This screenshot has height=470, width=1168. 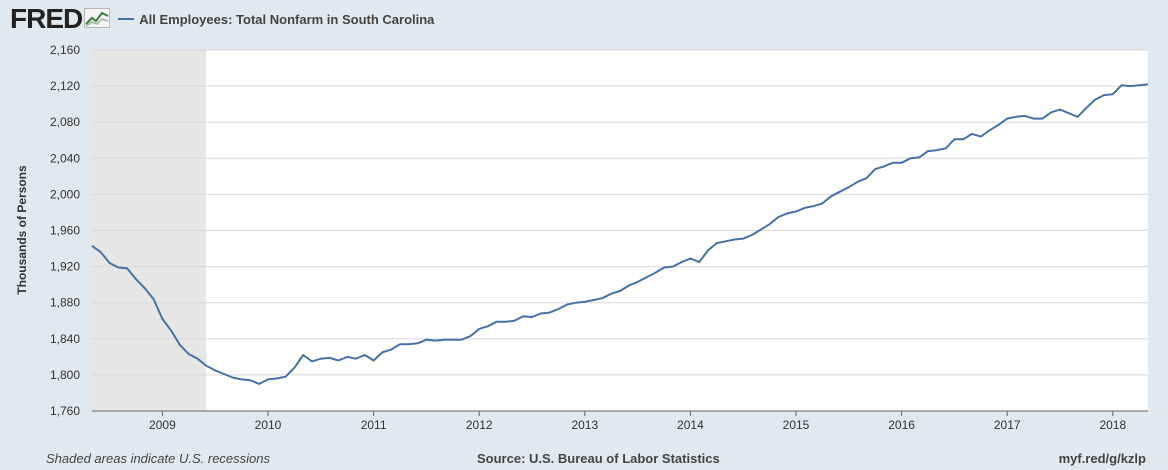 What do you see at coordinates (374, 425) in the screenshot?
I see `x-tick-label: 2011` at bounding box center [374, 425].